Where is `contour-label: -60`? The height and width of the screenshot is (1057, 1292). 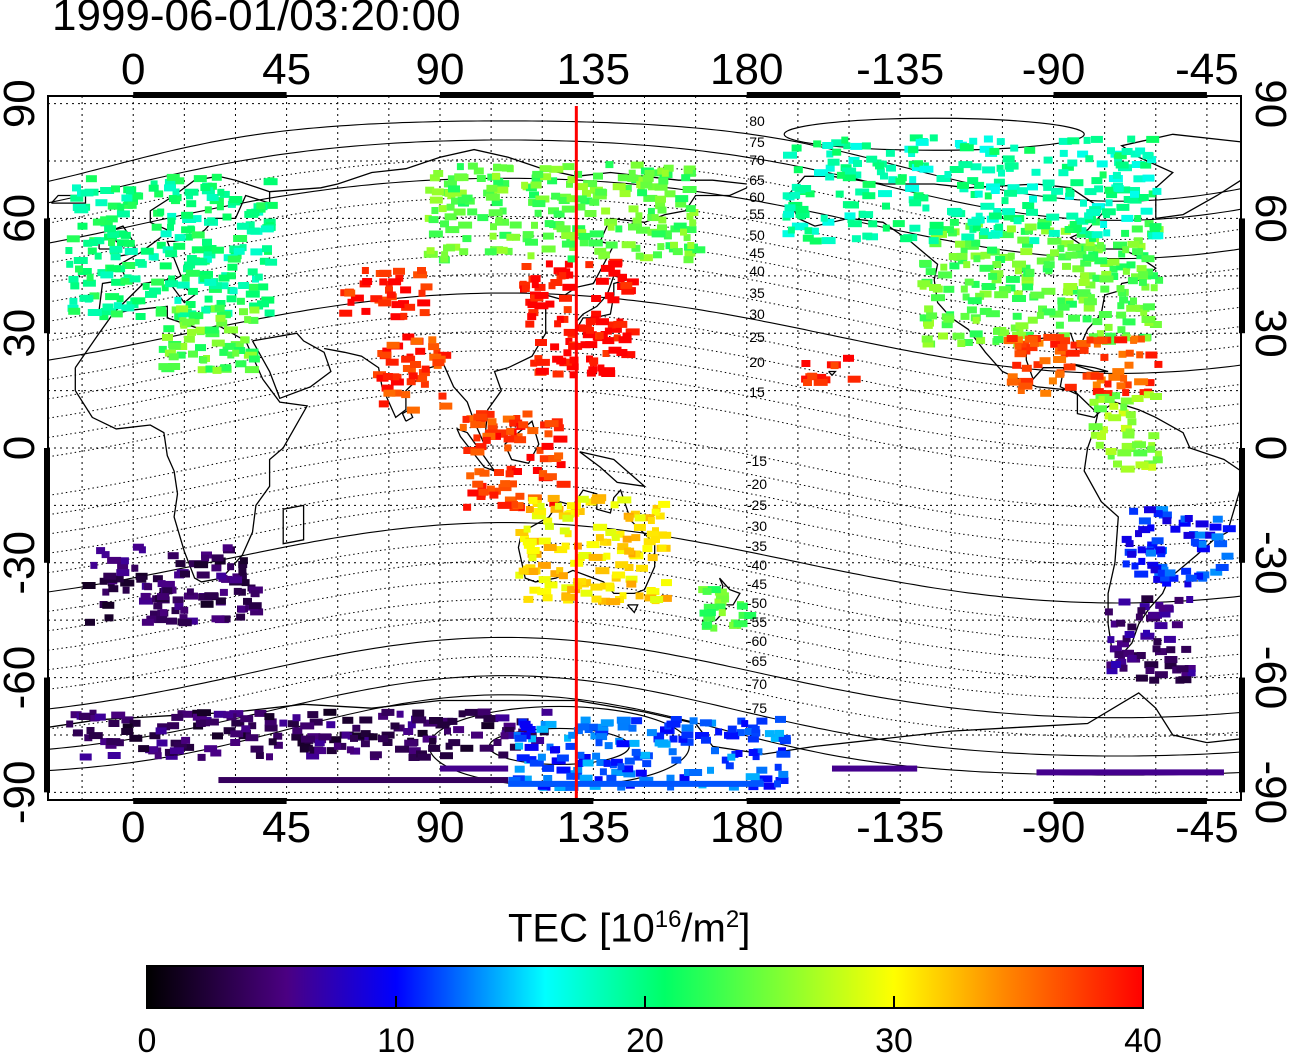
contour-label: -60 is located at coordinates (757, 641).